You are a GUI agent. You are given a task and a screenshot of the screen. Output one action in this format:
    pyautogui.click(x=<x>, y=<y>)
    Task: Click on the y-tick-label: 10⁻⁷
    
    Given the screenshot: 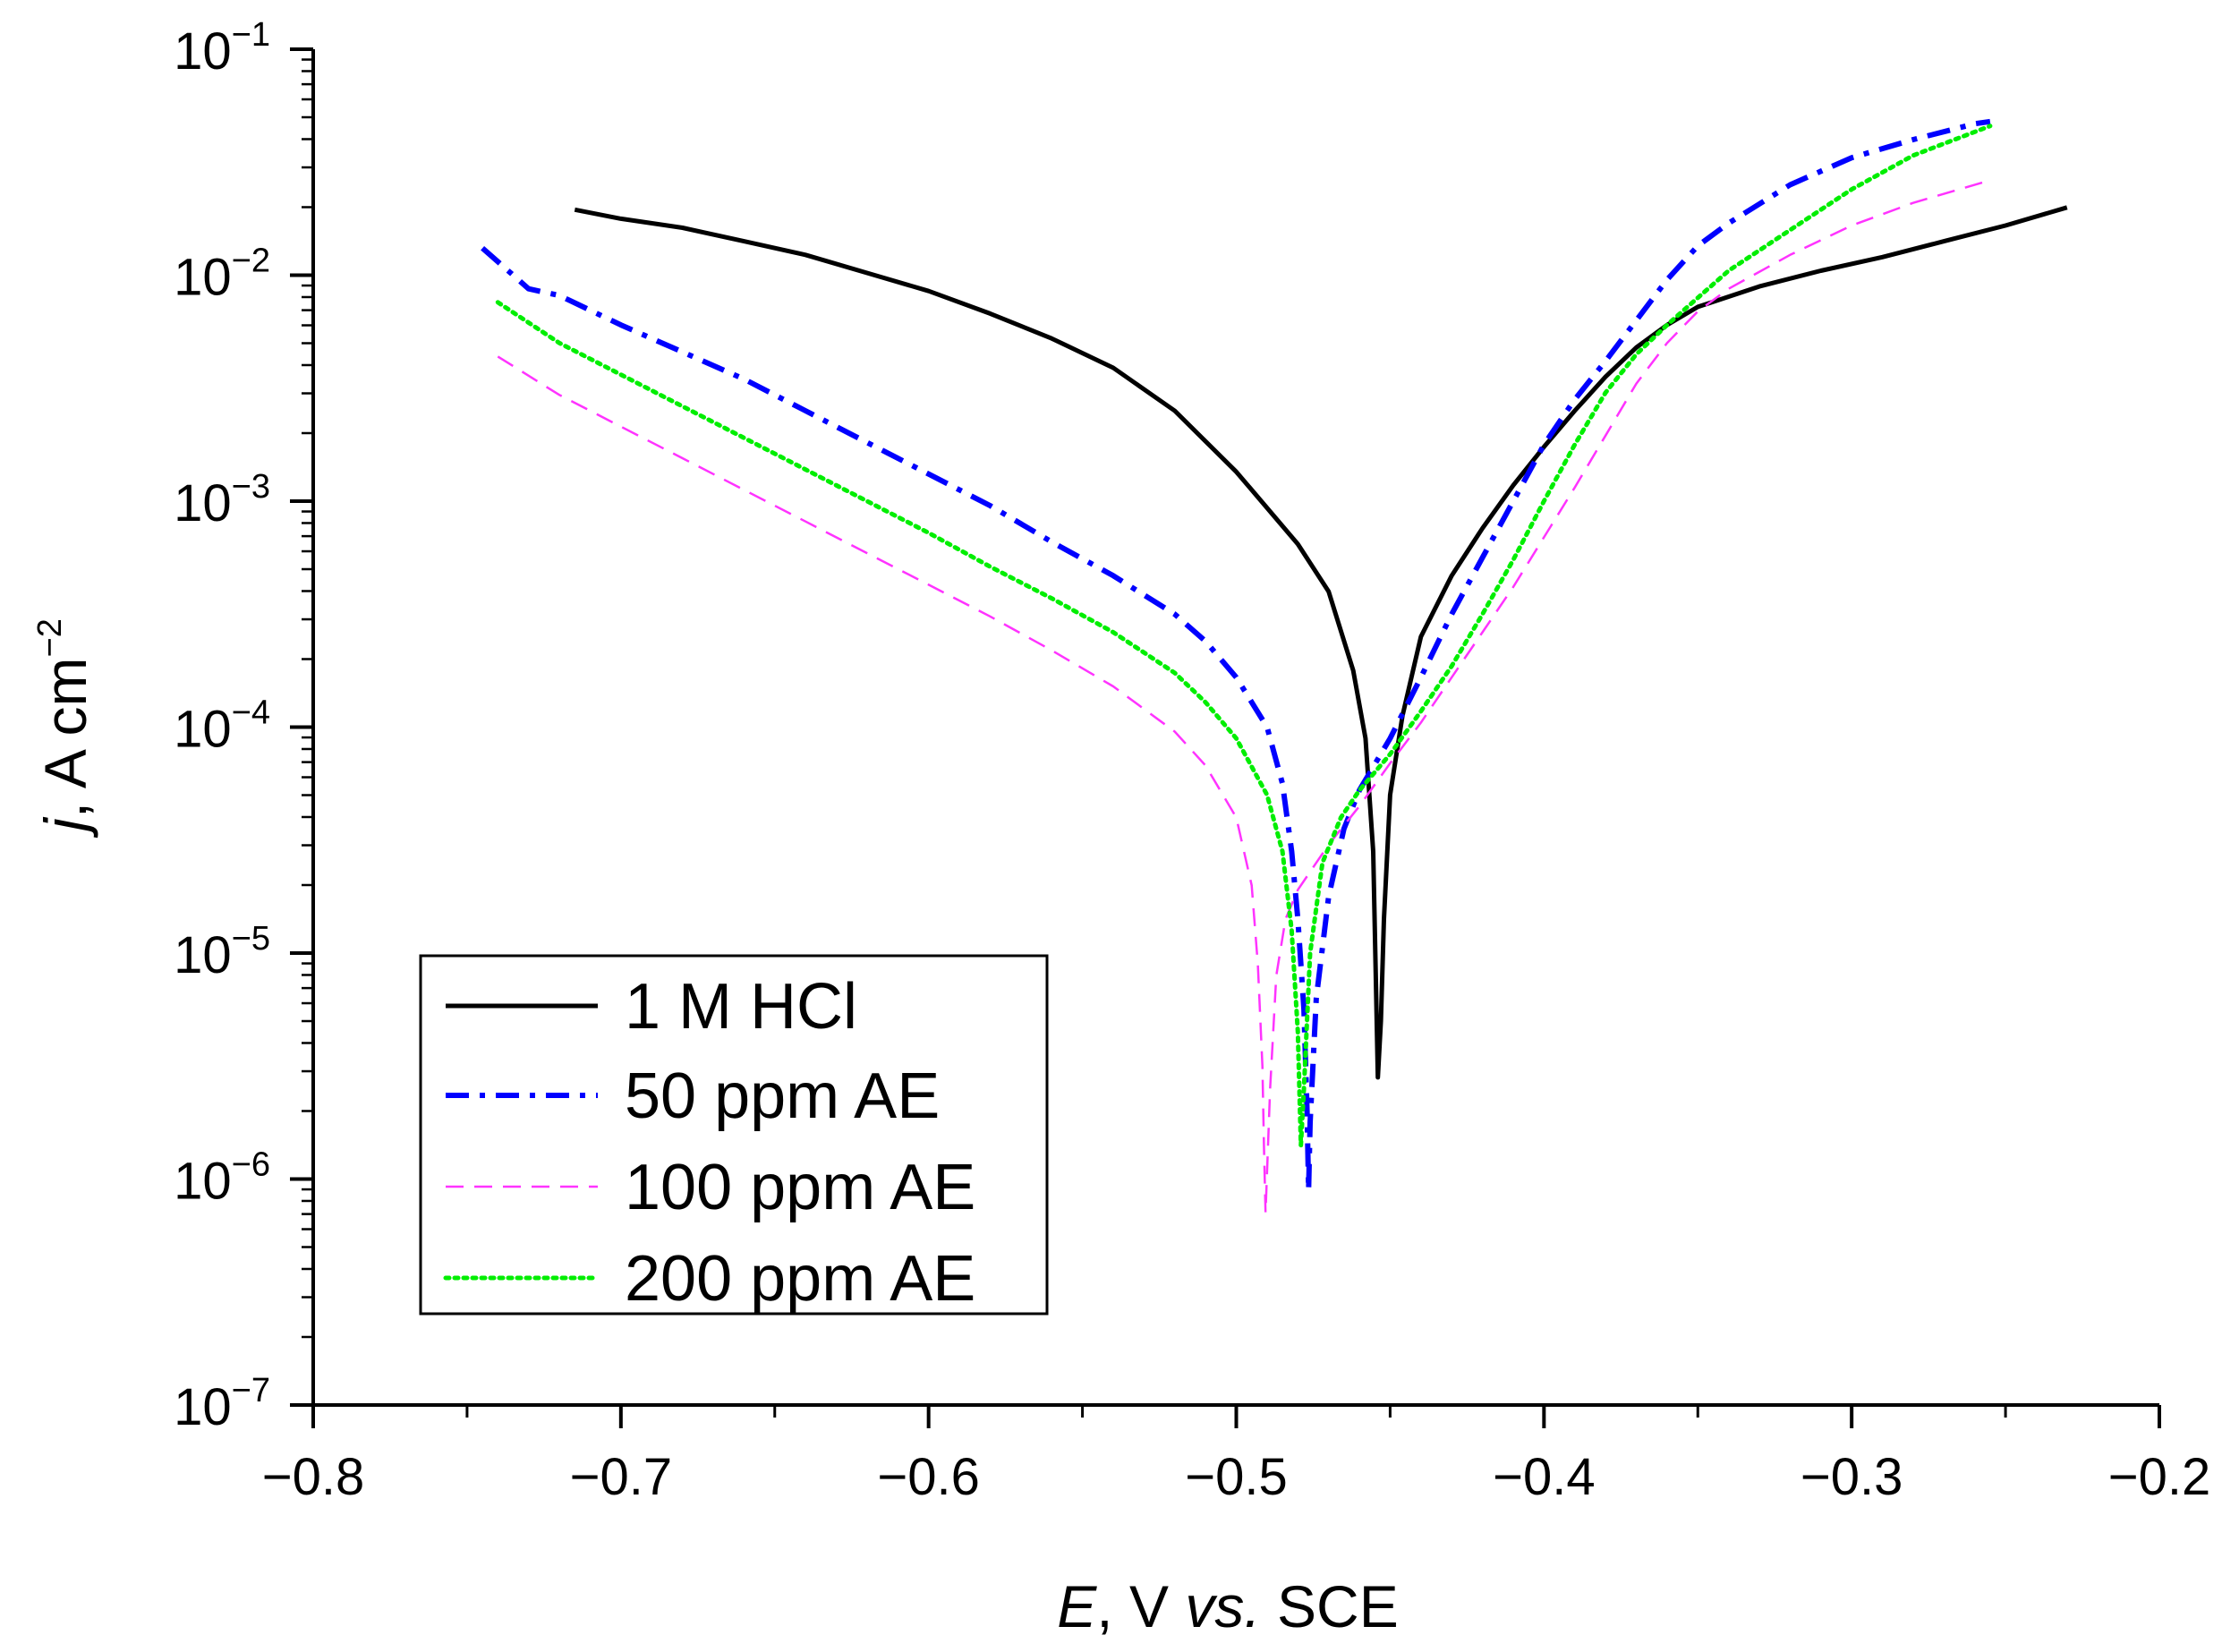 What is the action you would take?
    pyautogui.click(x=222, y=1404)
    